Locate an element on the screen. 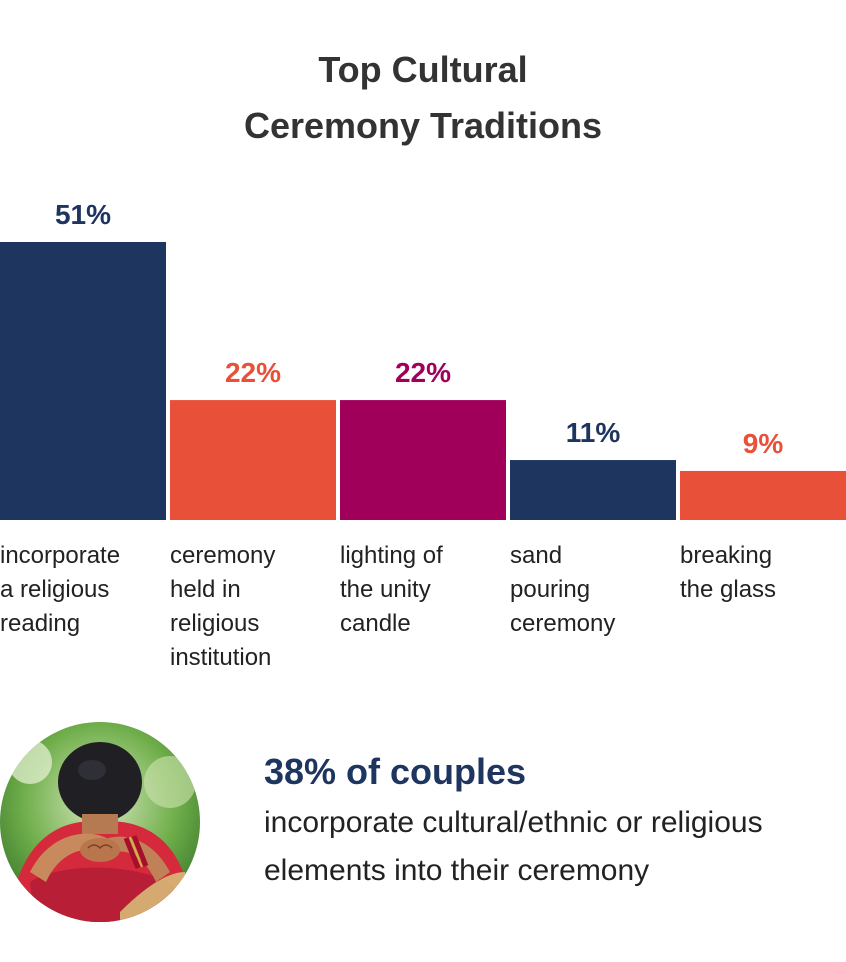 The image size is (846, 962). bar-value-label-3: 22% is located at coordinates (423, 372).